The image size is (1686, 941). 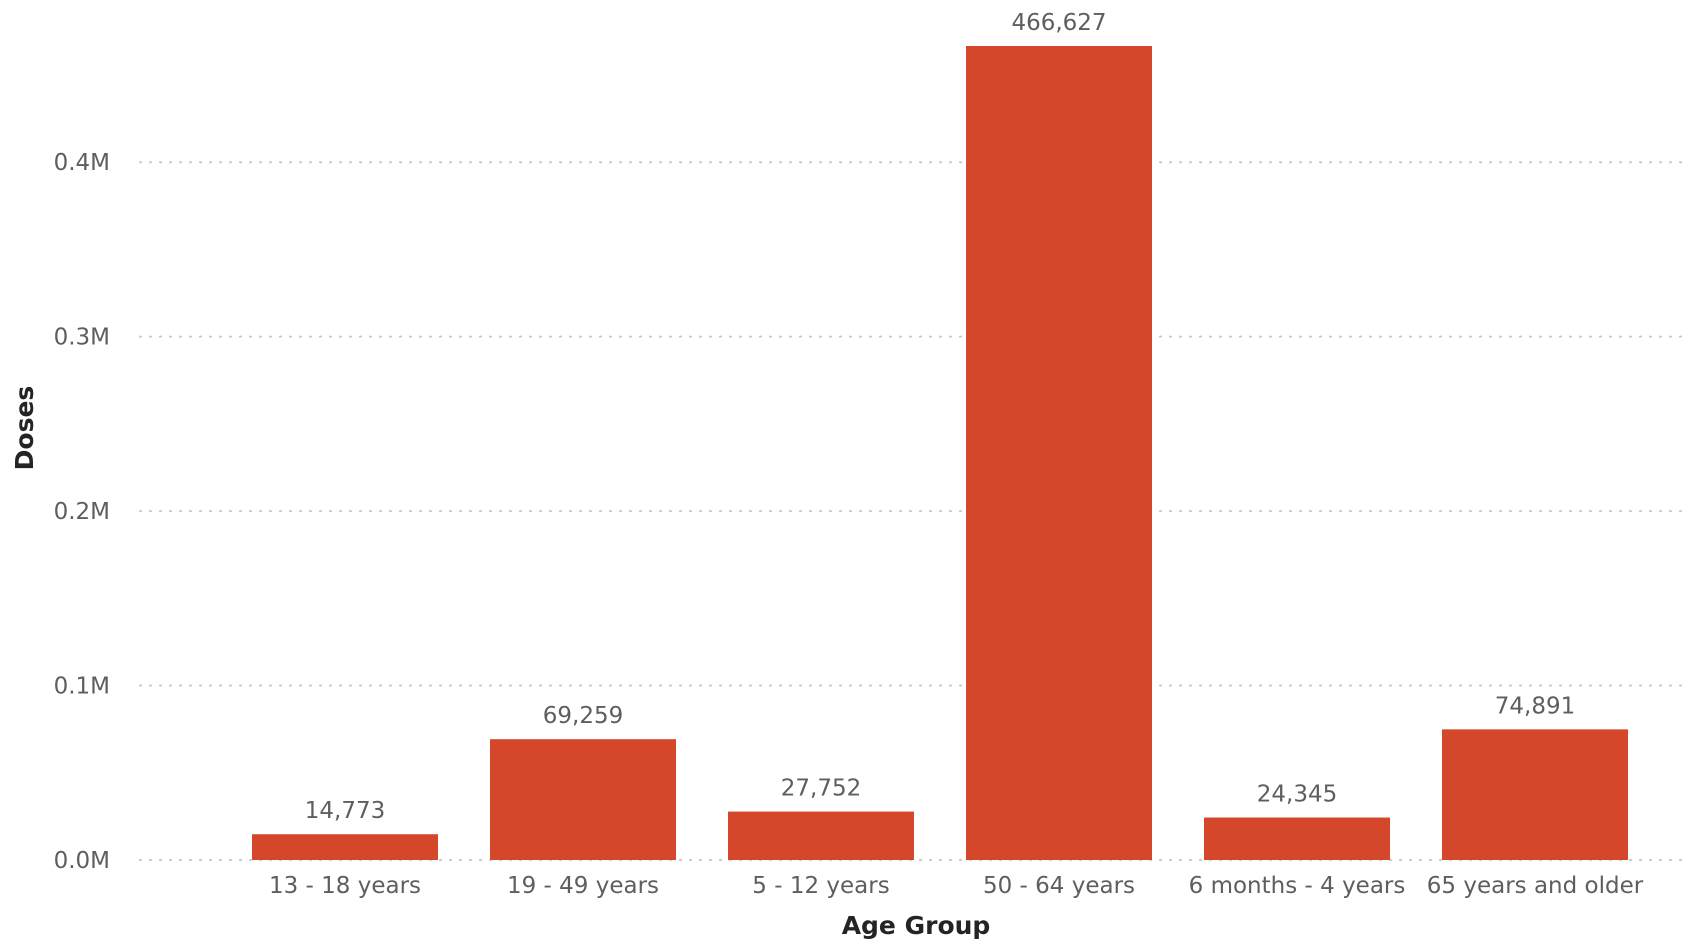 I want to click on y-tick-label: 0.4M, so click(x=82, y=163).